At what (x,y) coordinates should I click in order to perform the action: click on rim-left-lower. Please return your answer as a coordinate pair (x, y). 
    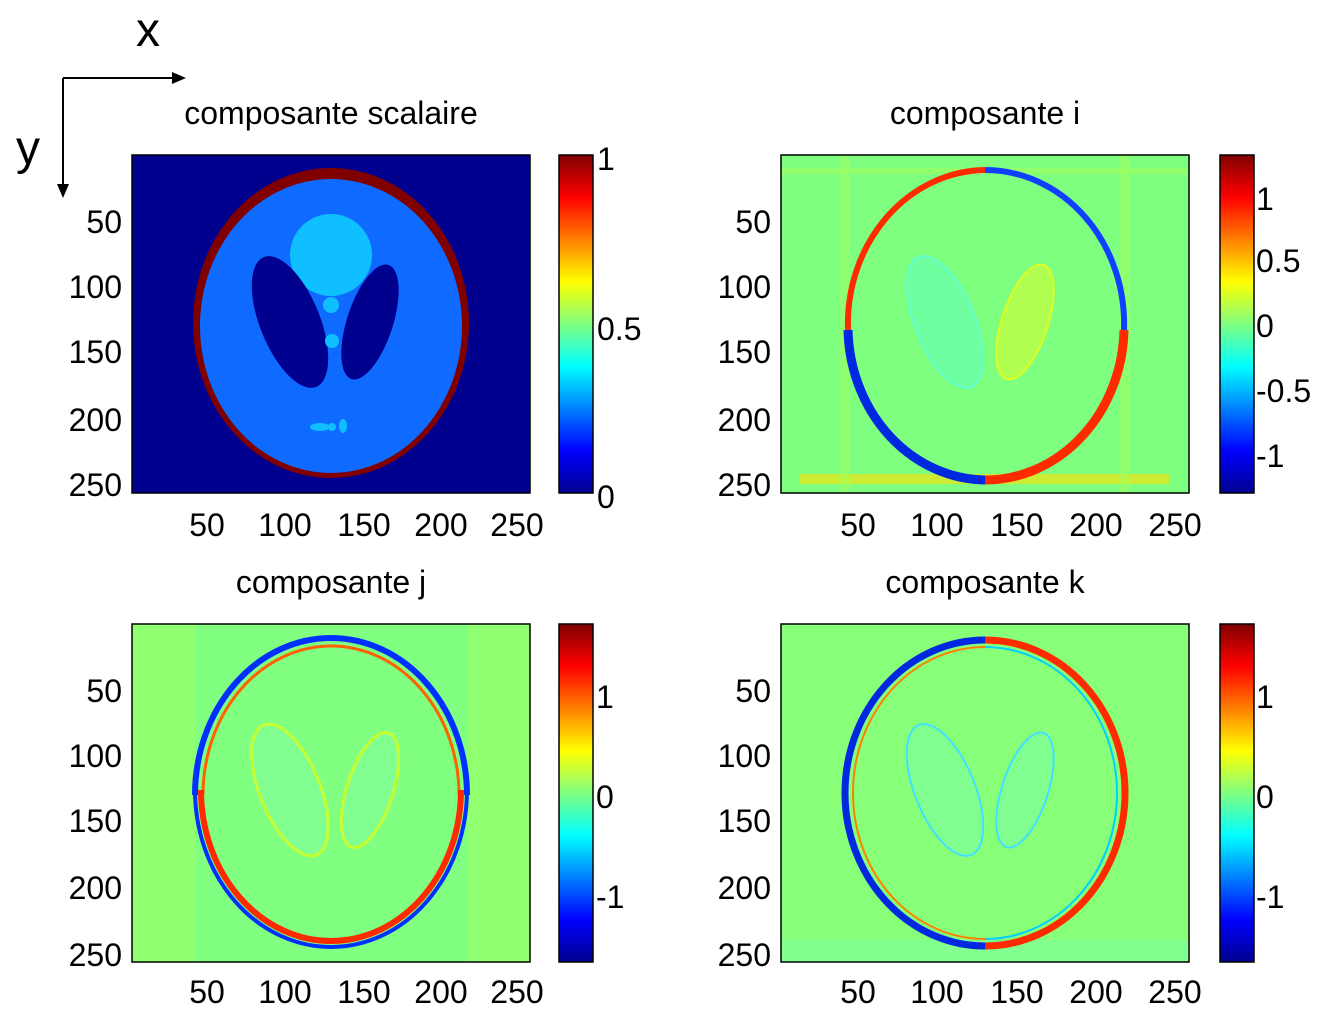
    Looking at the image, I should click on (914, 407).